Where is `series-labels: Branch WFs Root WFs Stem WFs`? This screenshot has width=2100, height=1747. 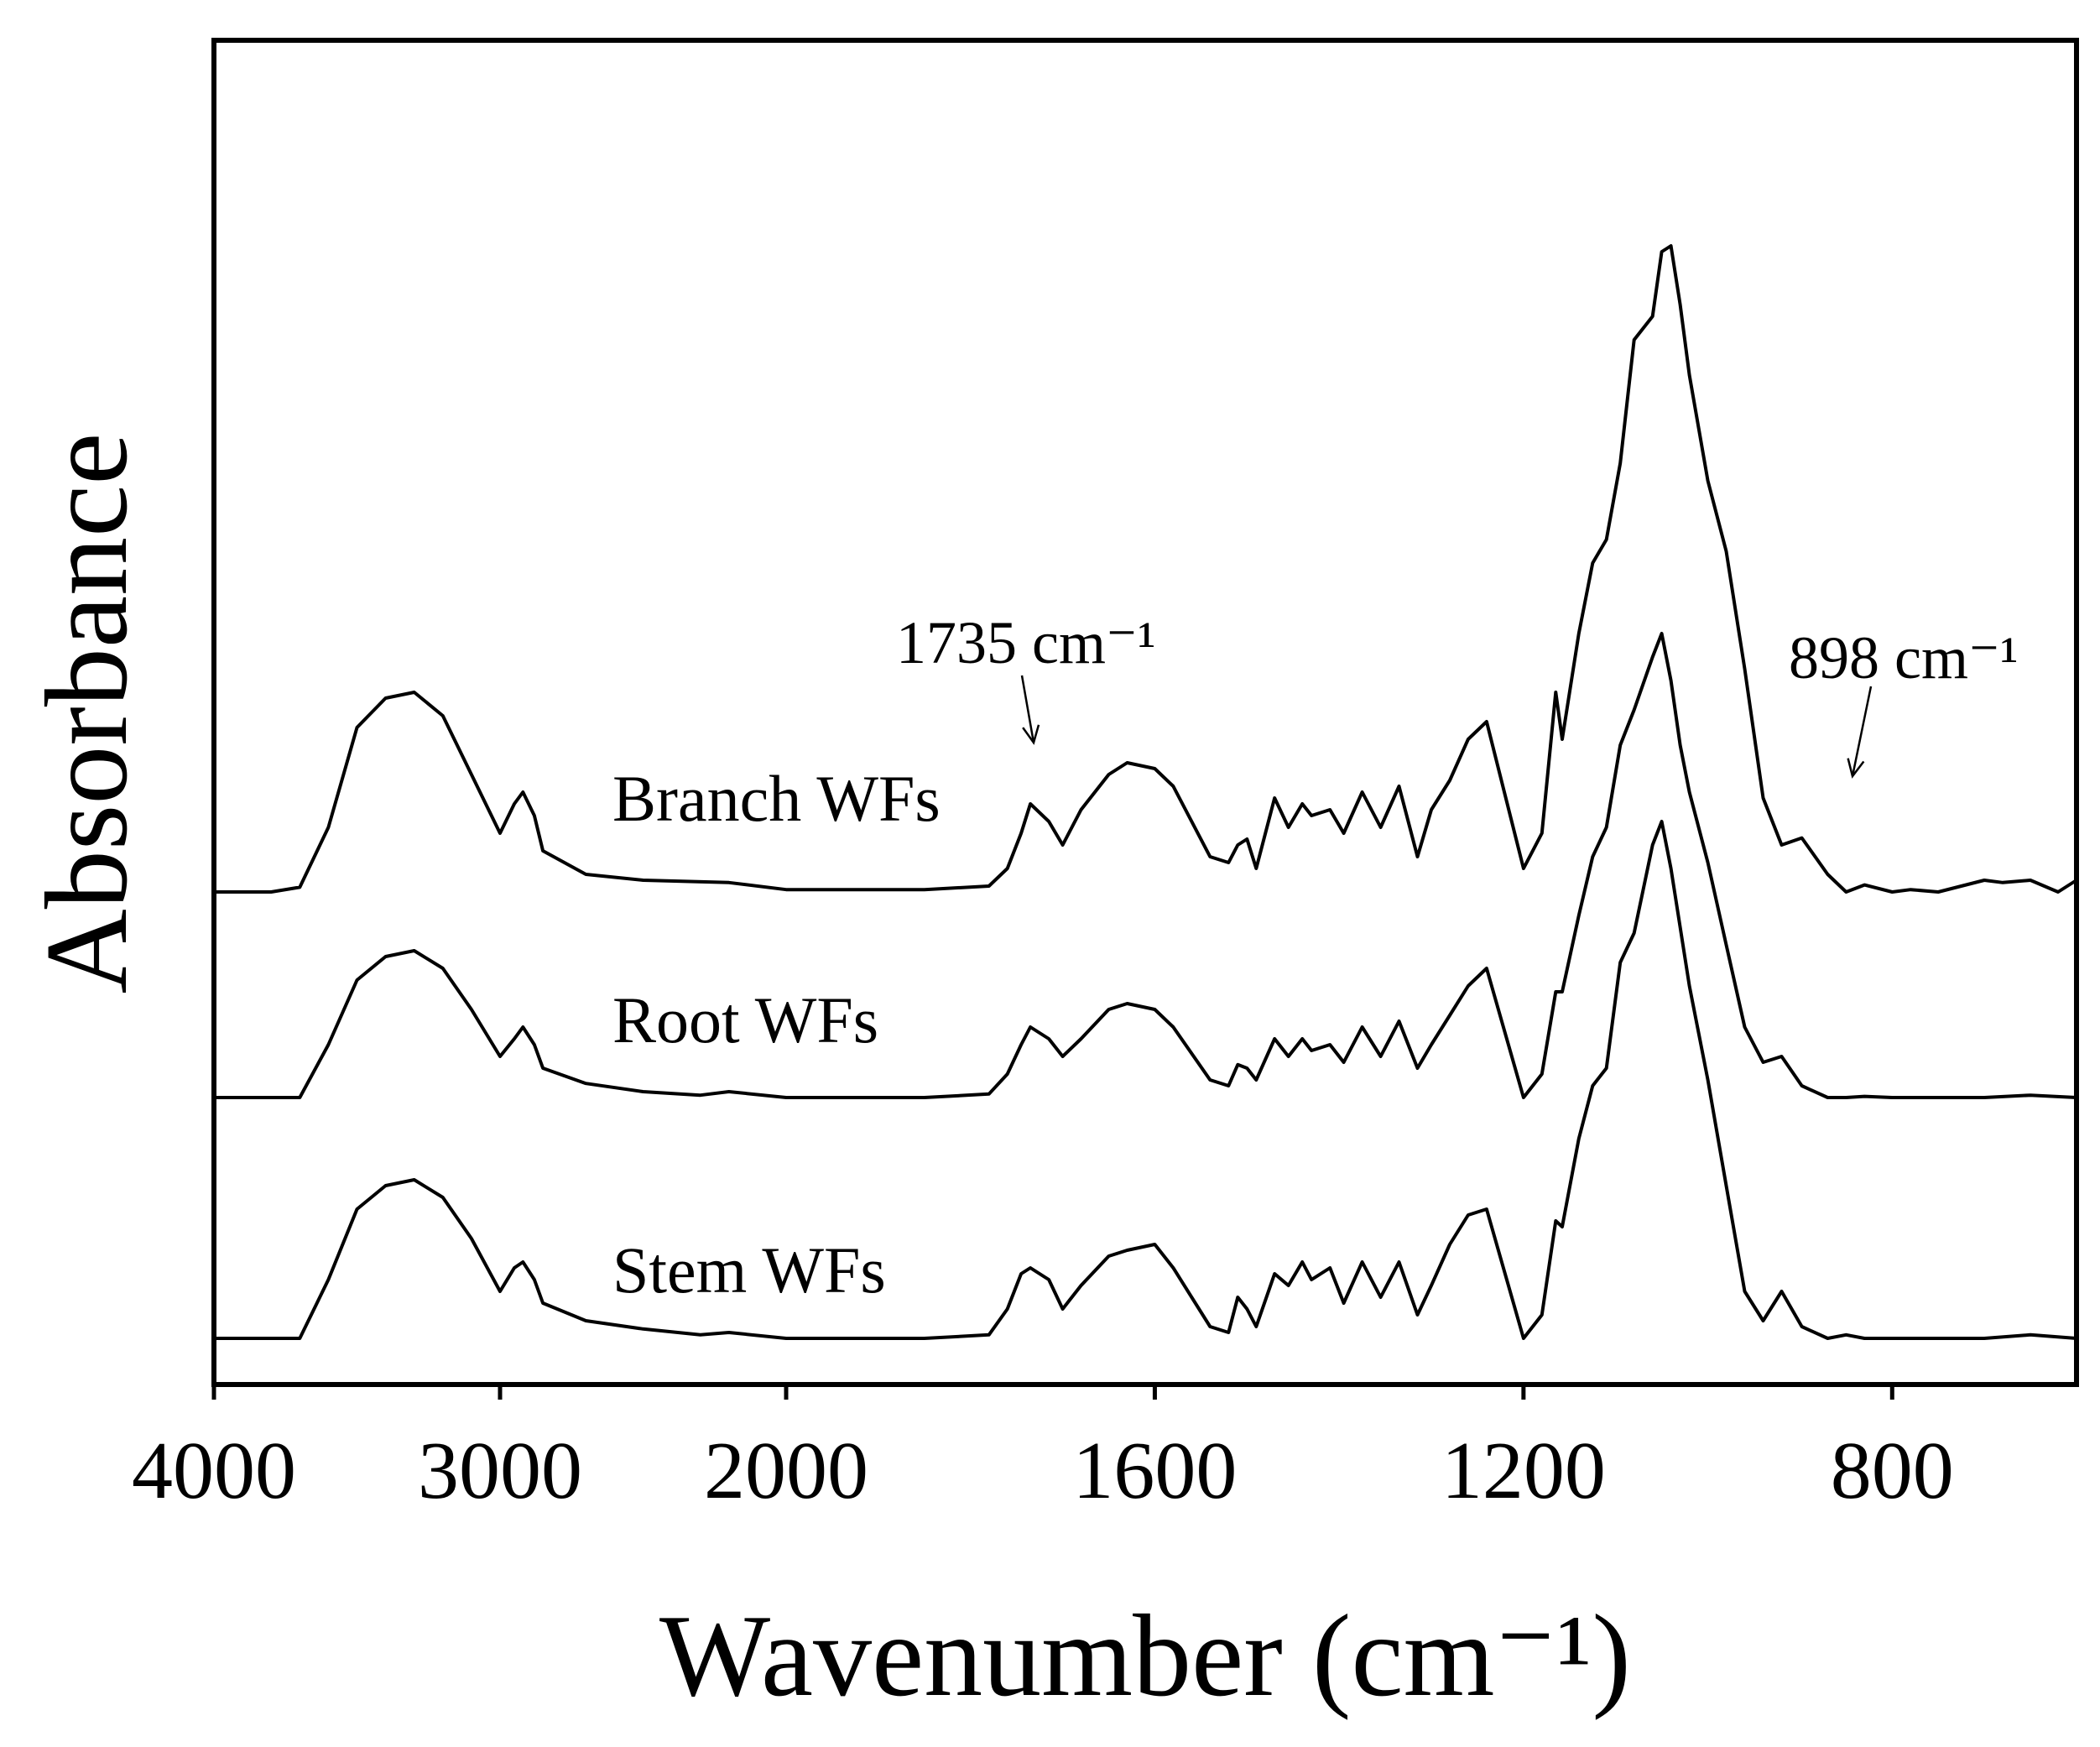 series-labels: Branch WFs Root WFs Stem WFs is located at coordinates (776, 1034).